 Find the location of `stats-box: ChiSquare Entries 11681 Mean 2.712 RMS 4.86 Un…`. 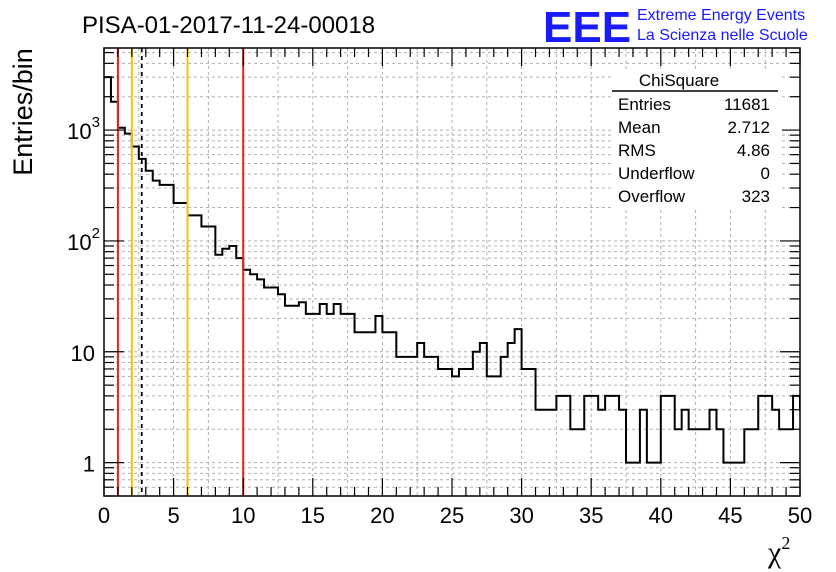

stats-box: ChiSquare Entries 11681 Mean 2.712 RMS 4.86 Un… is located at coordinates (697, 140).